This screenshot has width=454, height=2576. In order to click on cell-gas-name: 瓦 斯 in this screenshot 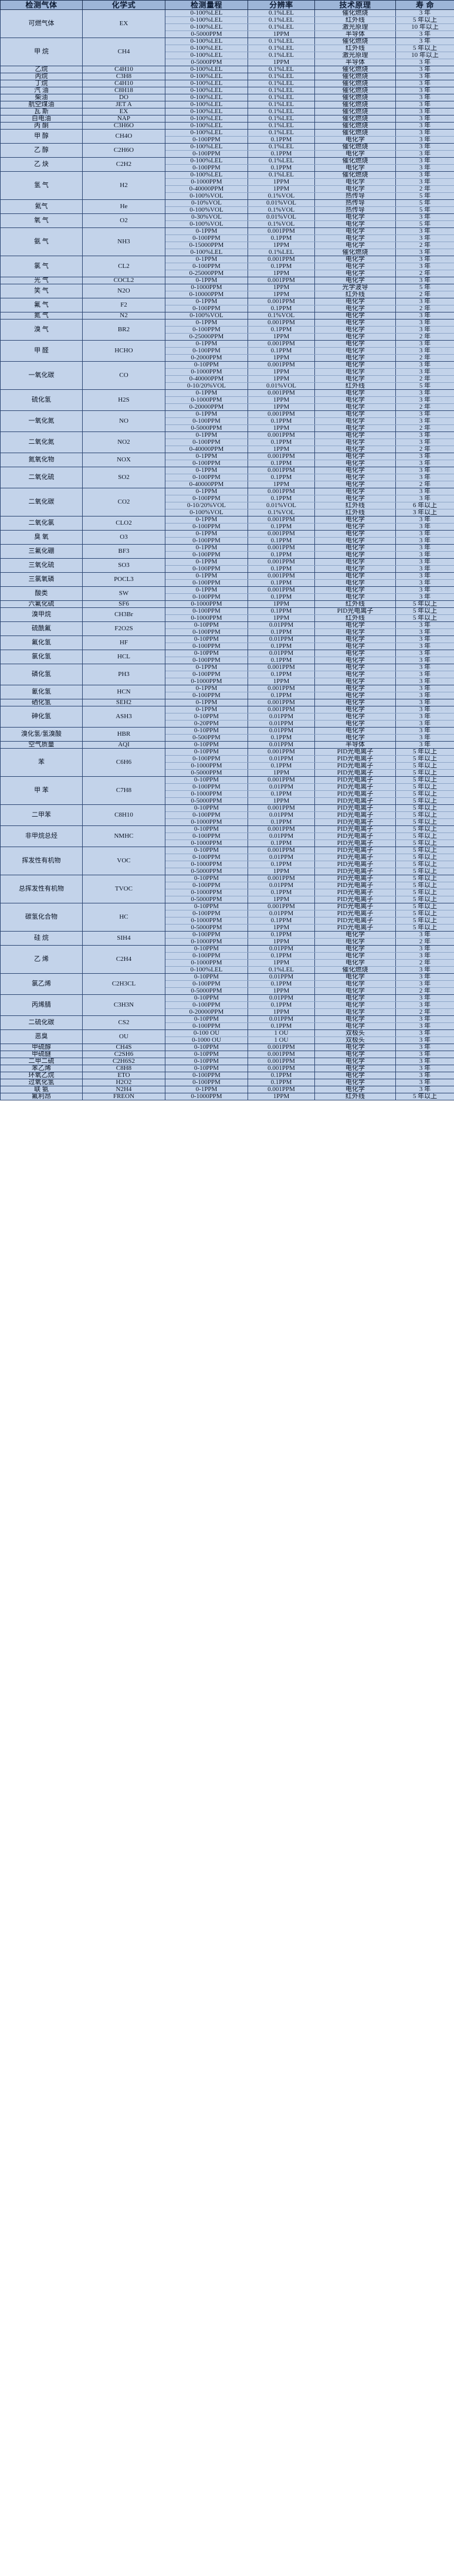, I will do `click(41, 112)`.